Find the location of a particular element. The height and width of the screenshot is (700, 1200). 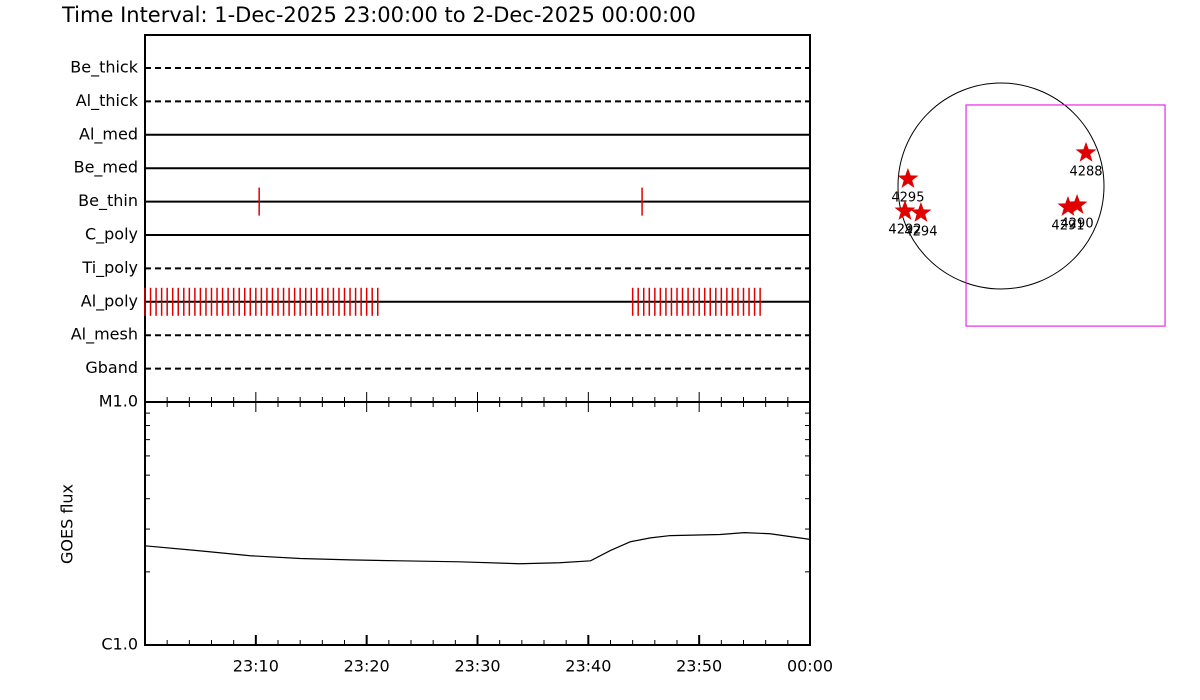

region-label: 4294 is located at coordinates (920, 232).